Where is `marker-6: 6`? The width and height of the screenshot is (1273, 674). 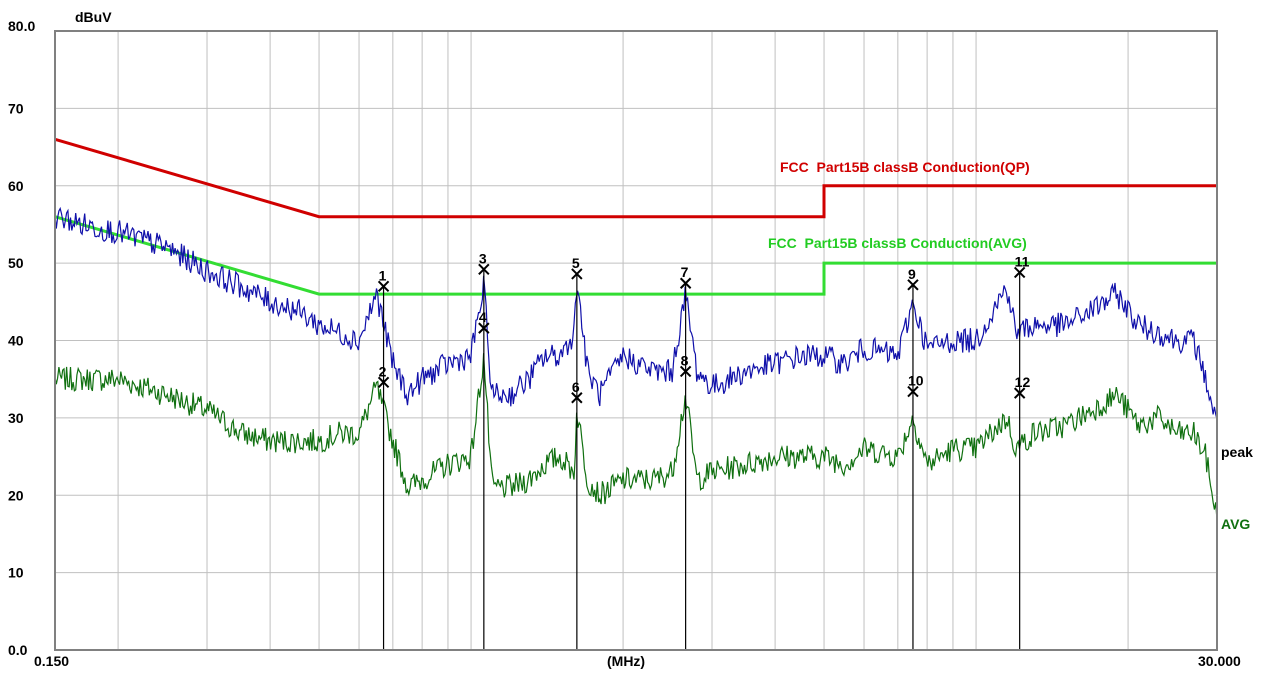 marker-6: 6 is located at coordinates (577, 391).